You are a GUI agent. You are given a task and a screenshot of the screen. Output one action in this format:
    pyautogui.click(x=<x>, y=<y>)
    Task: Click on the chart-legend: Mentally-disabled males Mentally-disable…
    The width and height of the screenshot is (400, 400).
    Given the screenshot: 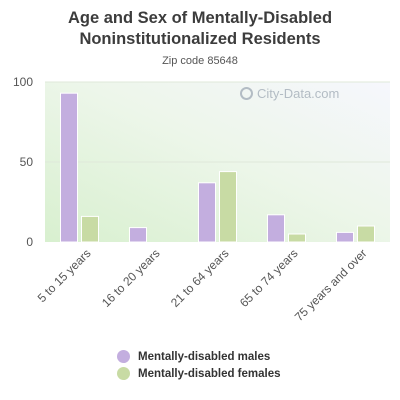 What is the action you would take?
    pyautogui.click(x=199, y=365)
    